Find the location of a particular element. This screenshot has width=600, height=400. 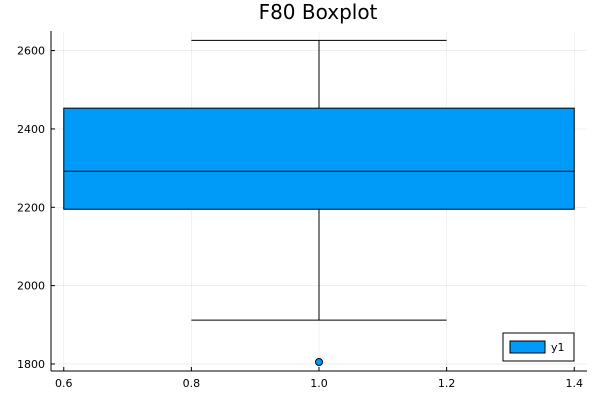

y-tick-label: 1800 is located at coordinates (31, 364).